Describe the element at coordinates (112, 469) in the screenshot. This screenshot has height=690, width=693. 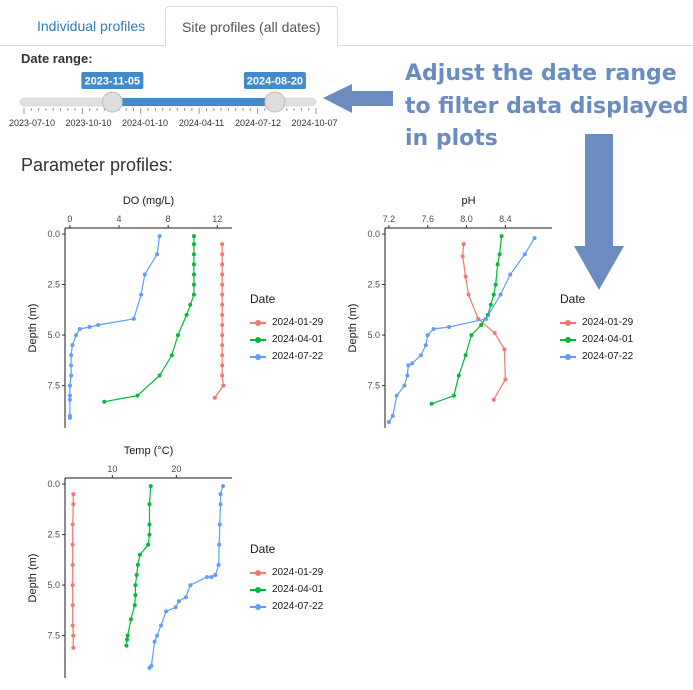
I see `x-tick-label: 10` at that location.